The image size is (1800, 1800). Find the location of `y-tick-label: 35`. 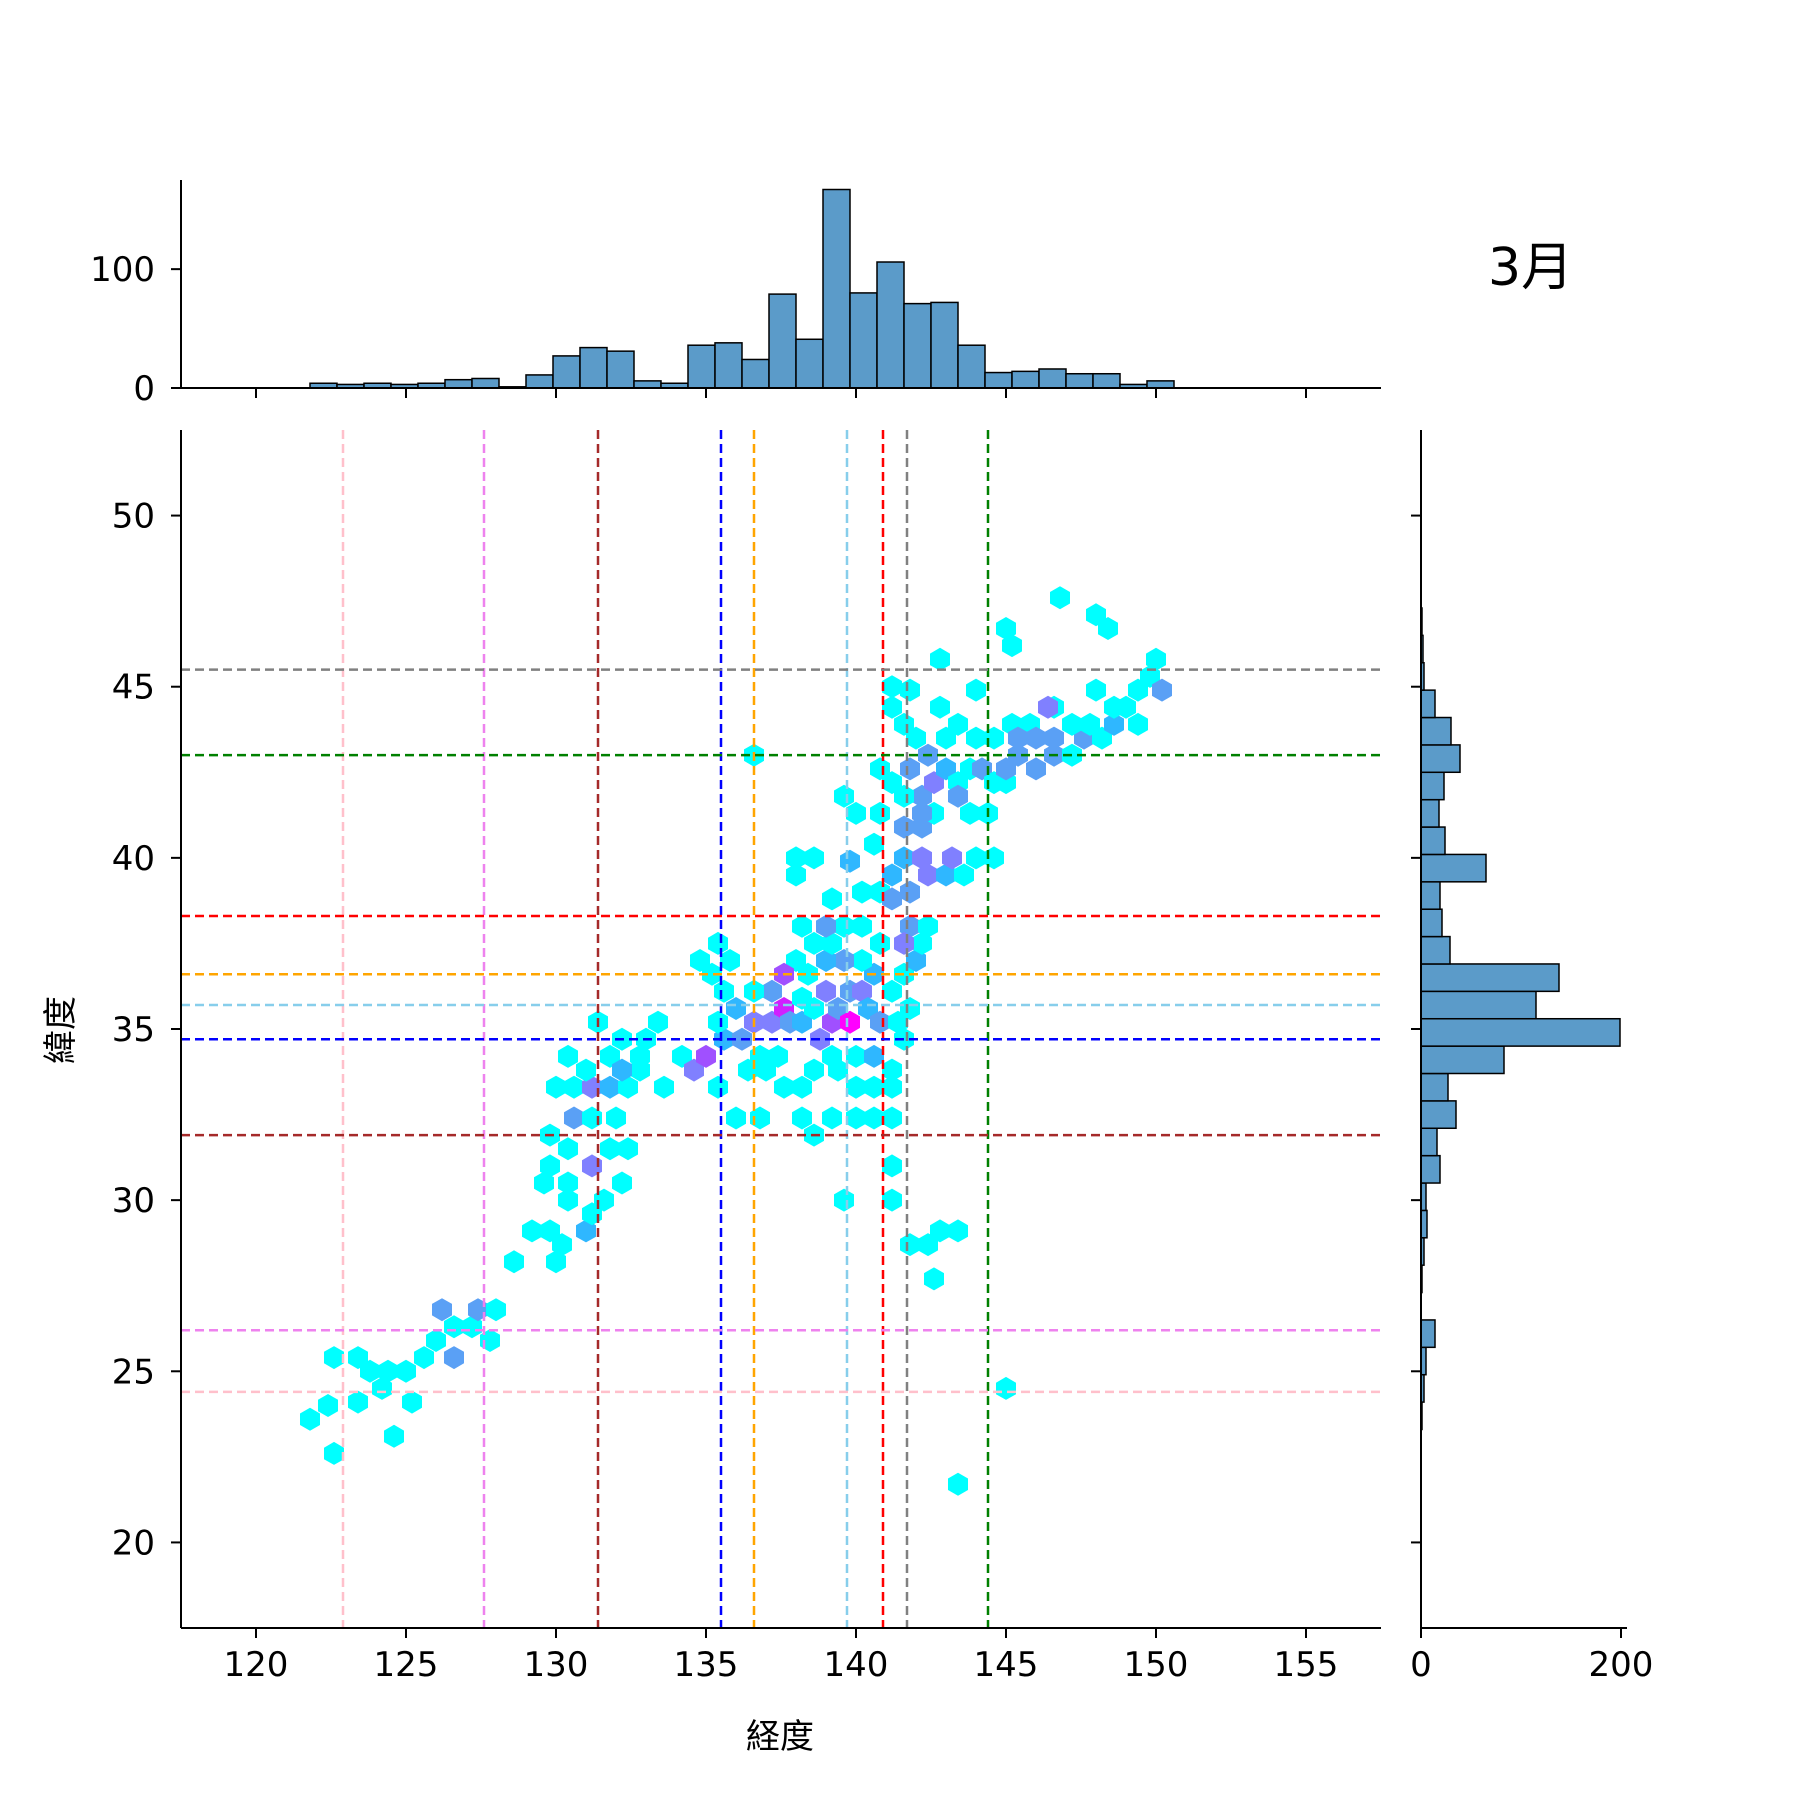

y-tick-label: 35 is located at coordinates (133, 1030).